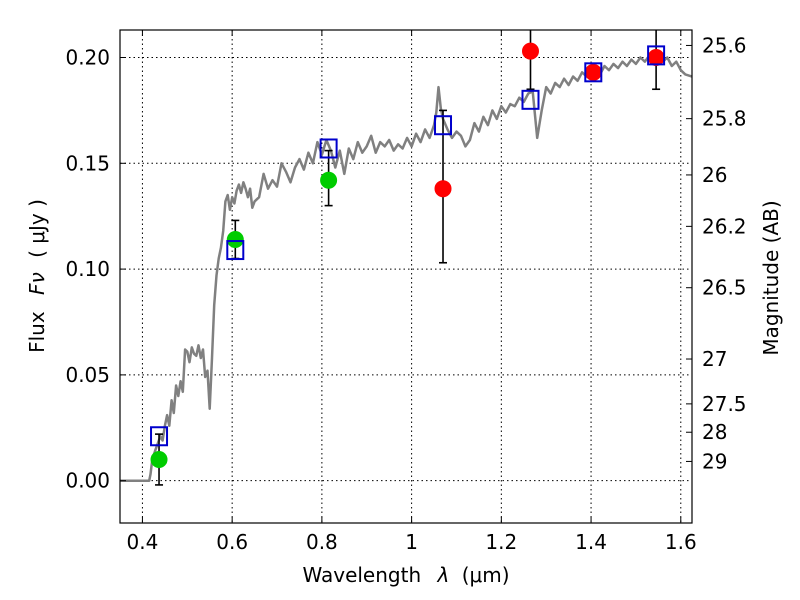 The height and width of the screenshot is (600, 800). What do you see at coordinates (37, 228) in the screenshot?
I see `y-axis-label-unit: ( μJy )` at bounding box center [37, 228].